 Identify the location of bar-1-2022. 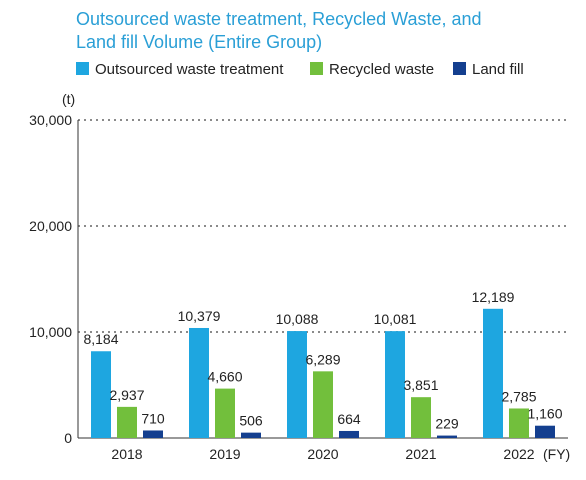
(519, 423).